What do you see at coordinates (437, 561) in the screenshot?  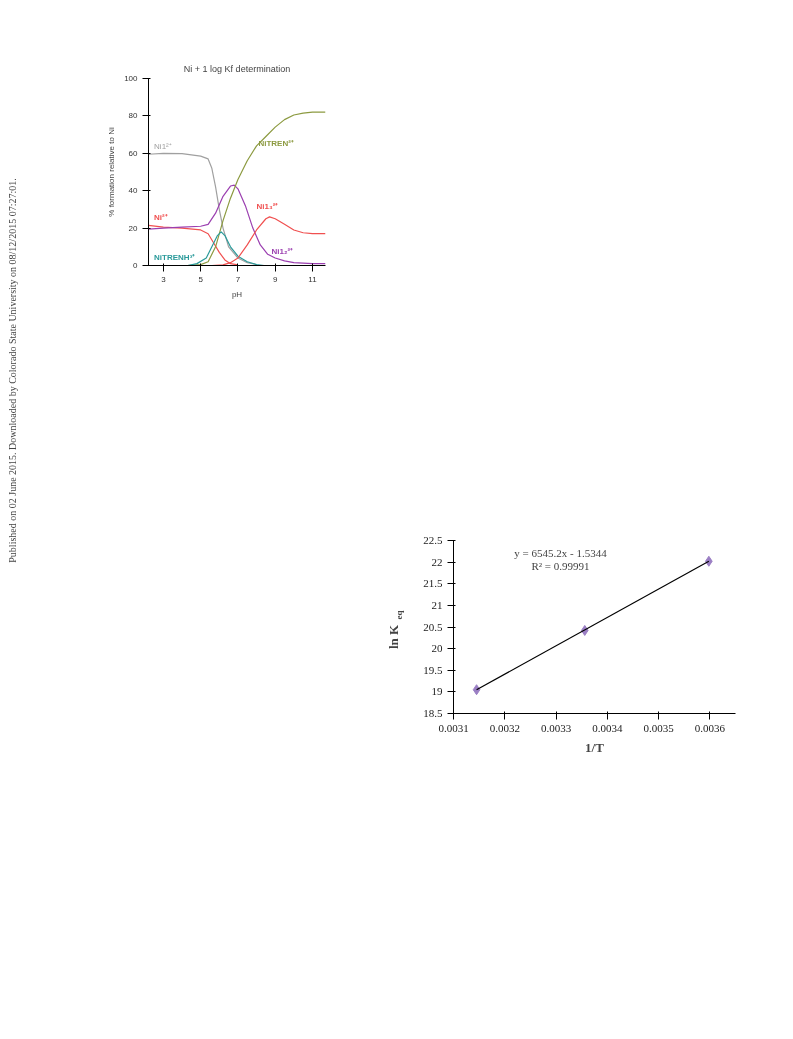 I see `y-tick-label: 22` at bounding box center [437, 561].